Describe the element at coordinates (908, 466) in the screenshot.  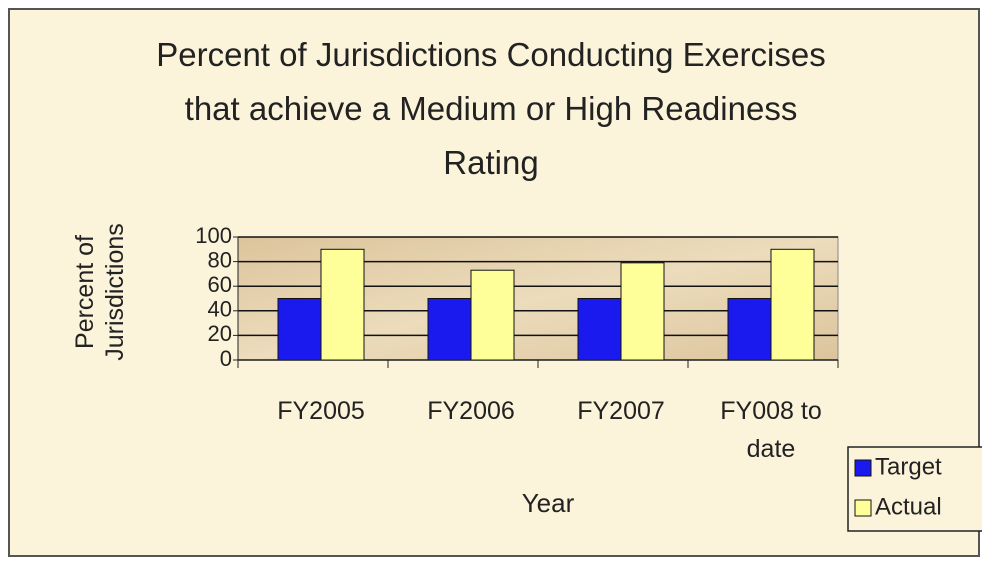
I see `legend-label: Target` at that location.